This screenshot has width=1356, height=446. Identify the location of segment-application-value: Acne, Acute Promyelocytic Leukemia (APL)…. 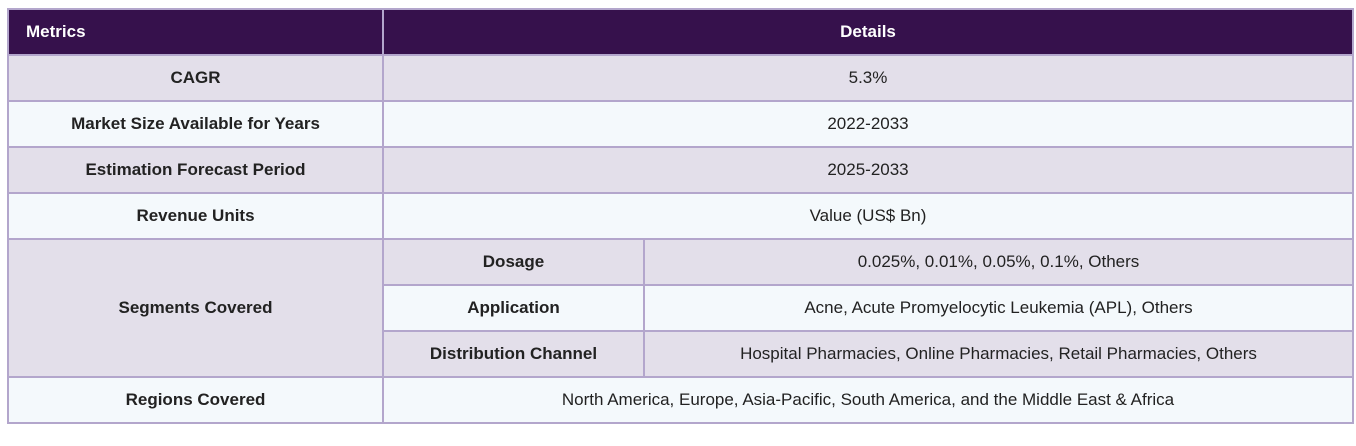
(998, 308).